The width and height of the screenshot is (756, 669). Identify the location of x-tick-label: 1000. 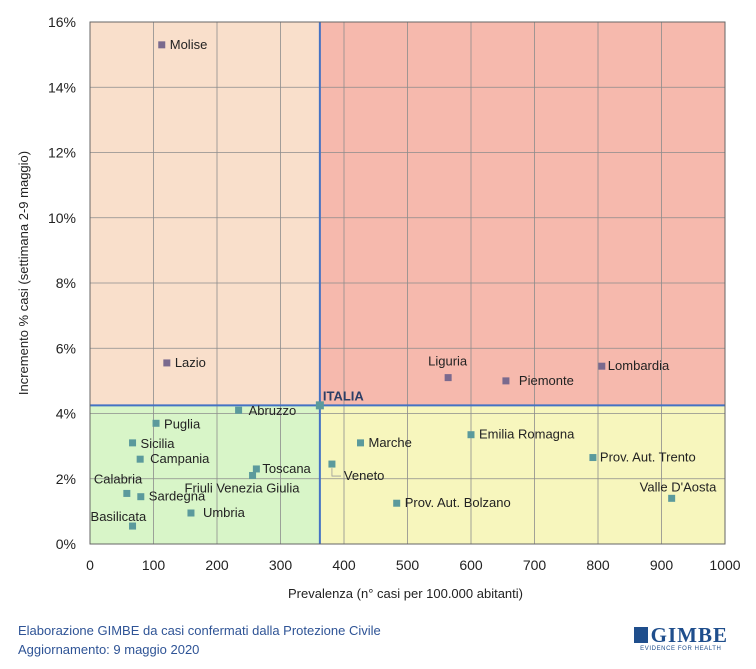
(724, 565).